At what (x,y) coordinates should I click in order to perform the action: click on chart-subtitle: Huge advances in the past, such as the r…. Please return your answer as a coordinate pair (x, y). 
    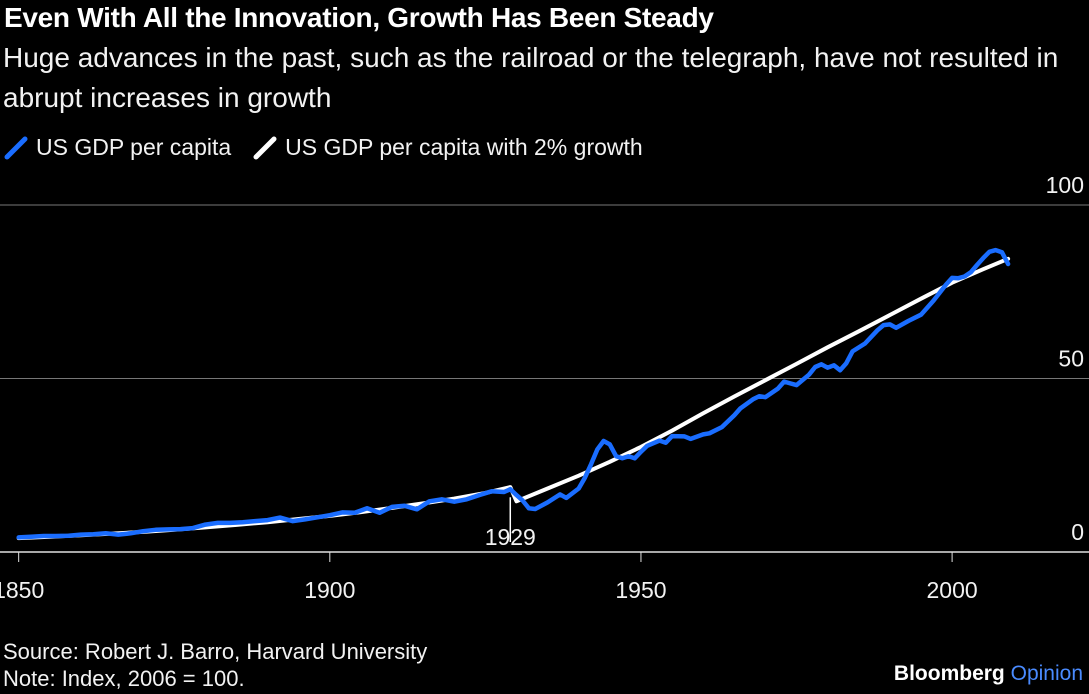
    Looking at the image, I should click on (531, 77).